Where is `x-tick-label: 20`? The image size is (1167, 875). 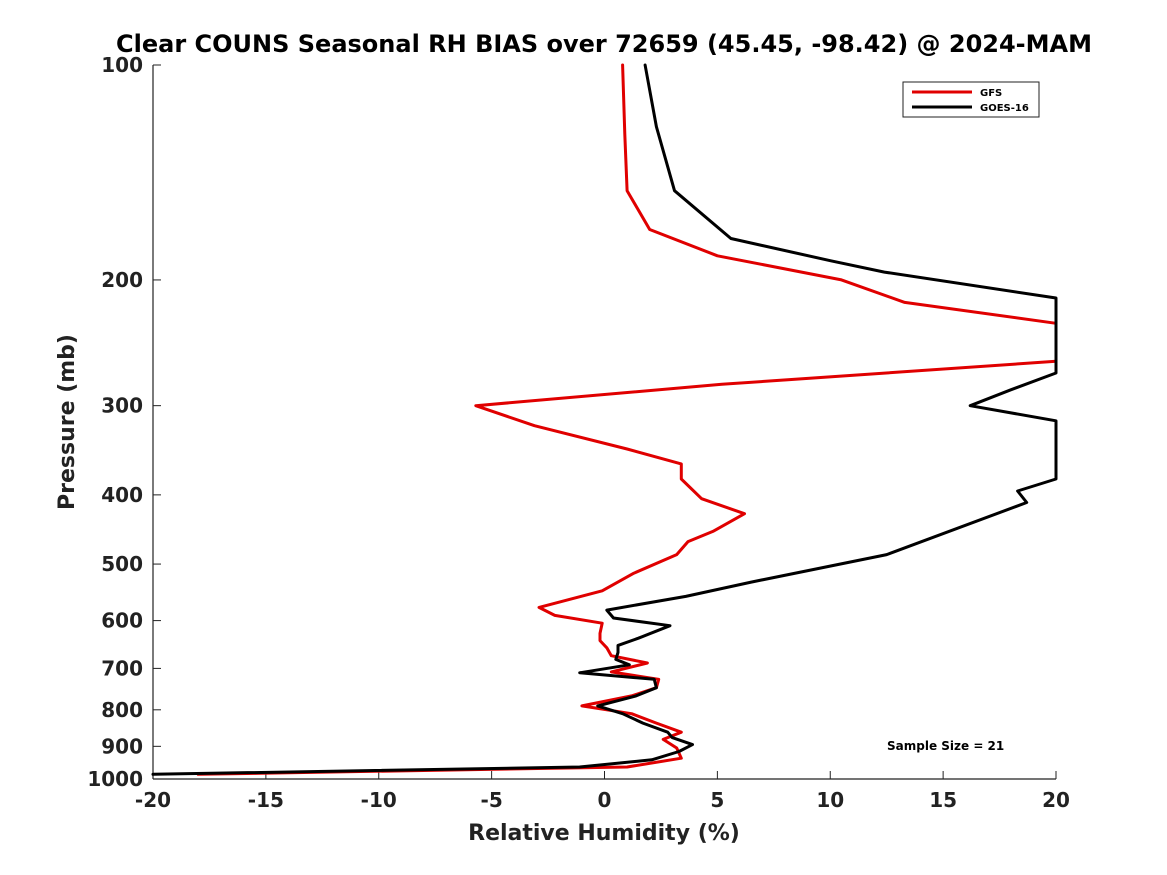
x-tick-label: 20 is located at coordinates (1056, 800).